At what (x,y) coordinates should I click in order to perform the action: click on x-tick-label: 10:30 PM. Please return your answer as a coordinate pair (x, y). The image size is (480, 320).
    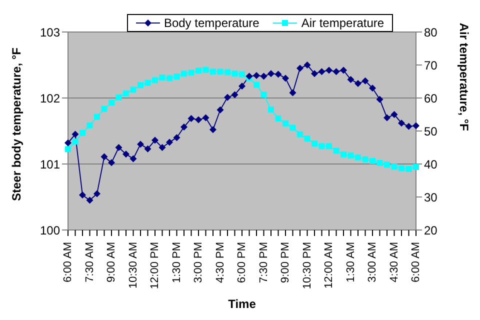
    Looking at the image, I should click on (307, 266).